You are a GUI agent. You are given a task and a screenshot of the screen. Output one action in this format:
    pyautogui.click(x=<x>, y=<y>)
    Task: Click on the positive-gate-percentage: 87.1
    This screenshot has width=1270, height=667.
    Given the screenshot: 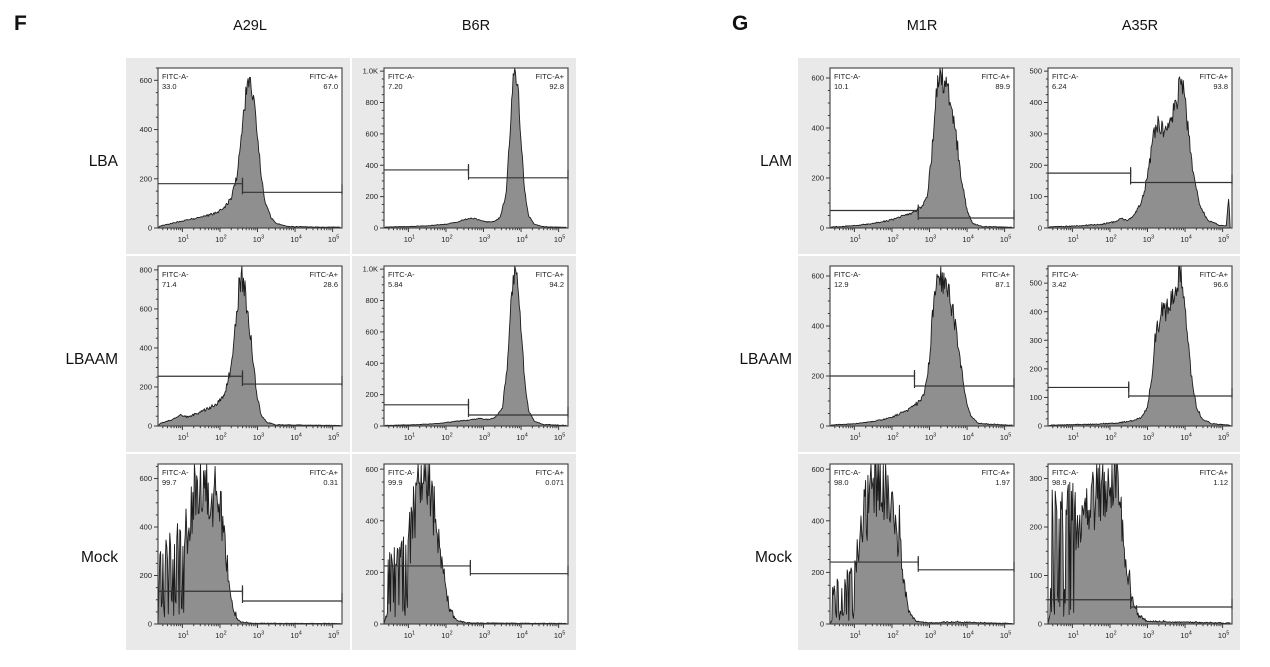 What is the action you would take?
    pyautogui.click(x=1002, y=284)
    